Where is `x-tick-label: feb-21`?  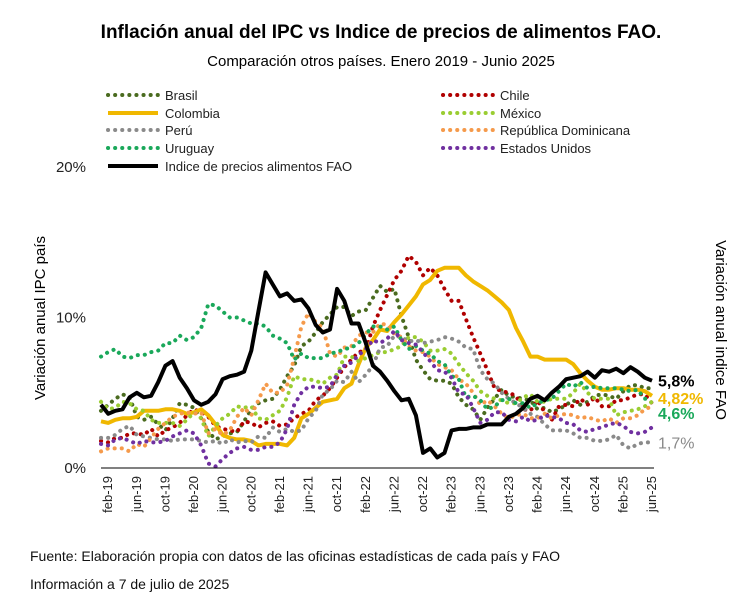
x-tick-label: feb-21 is located at coordinates (279, 494).